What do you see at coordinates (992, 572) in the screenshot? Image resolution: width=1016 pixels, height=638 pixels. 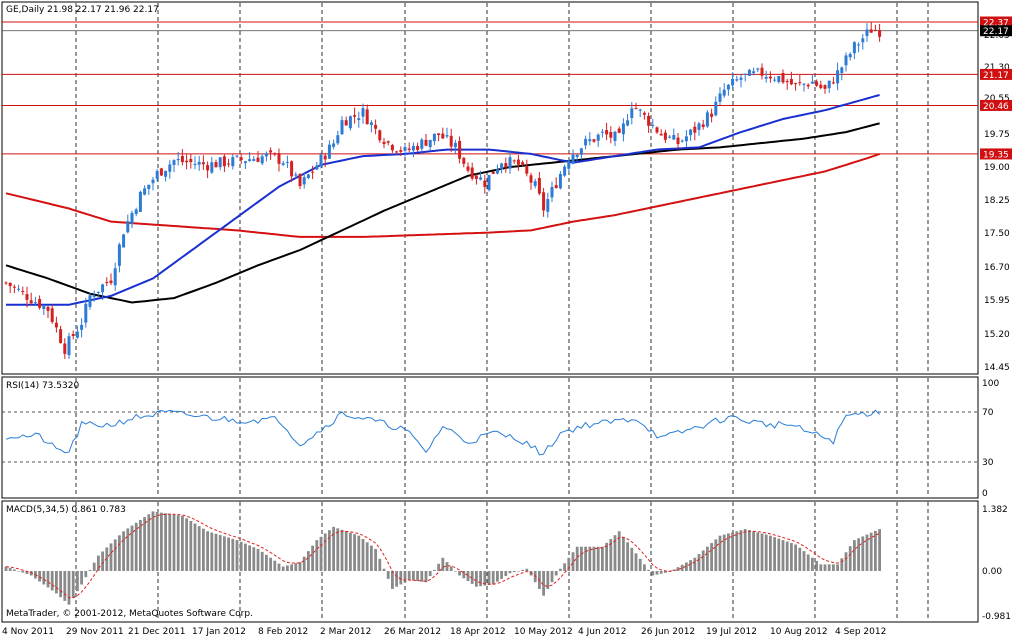 I see `macd-tick-zero: 0.00` at bounding box center [992, 572].